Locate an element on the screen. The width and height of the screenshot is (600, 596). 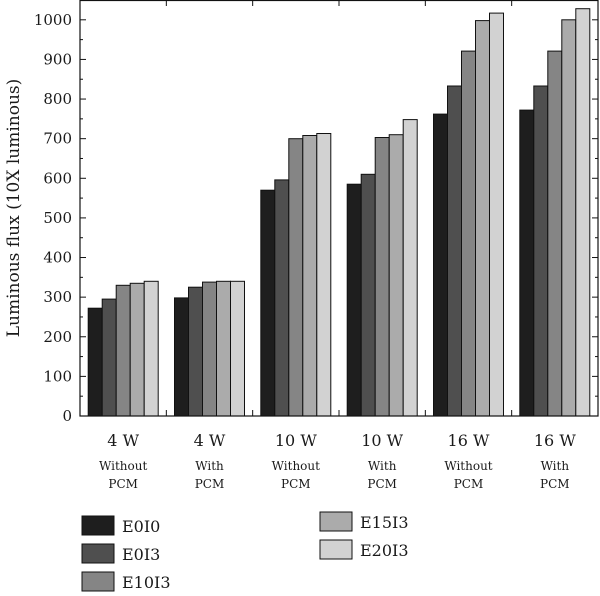
legend-swatch-e20i3 is located at coordinates (336, 549).